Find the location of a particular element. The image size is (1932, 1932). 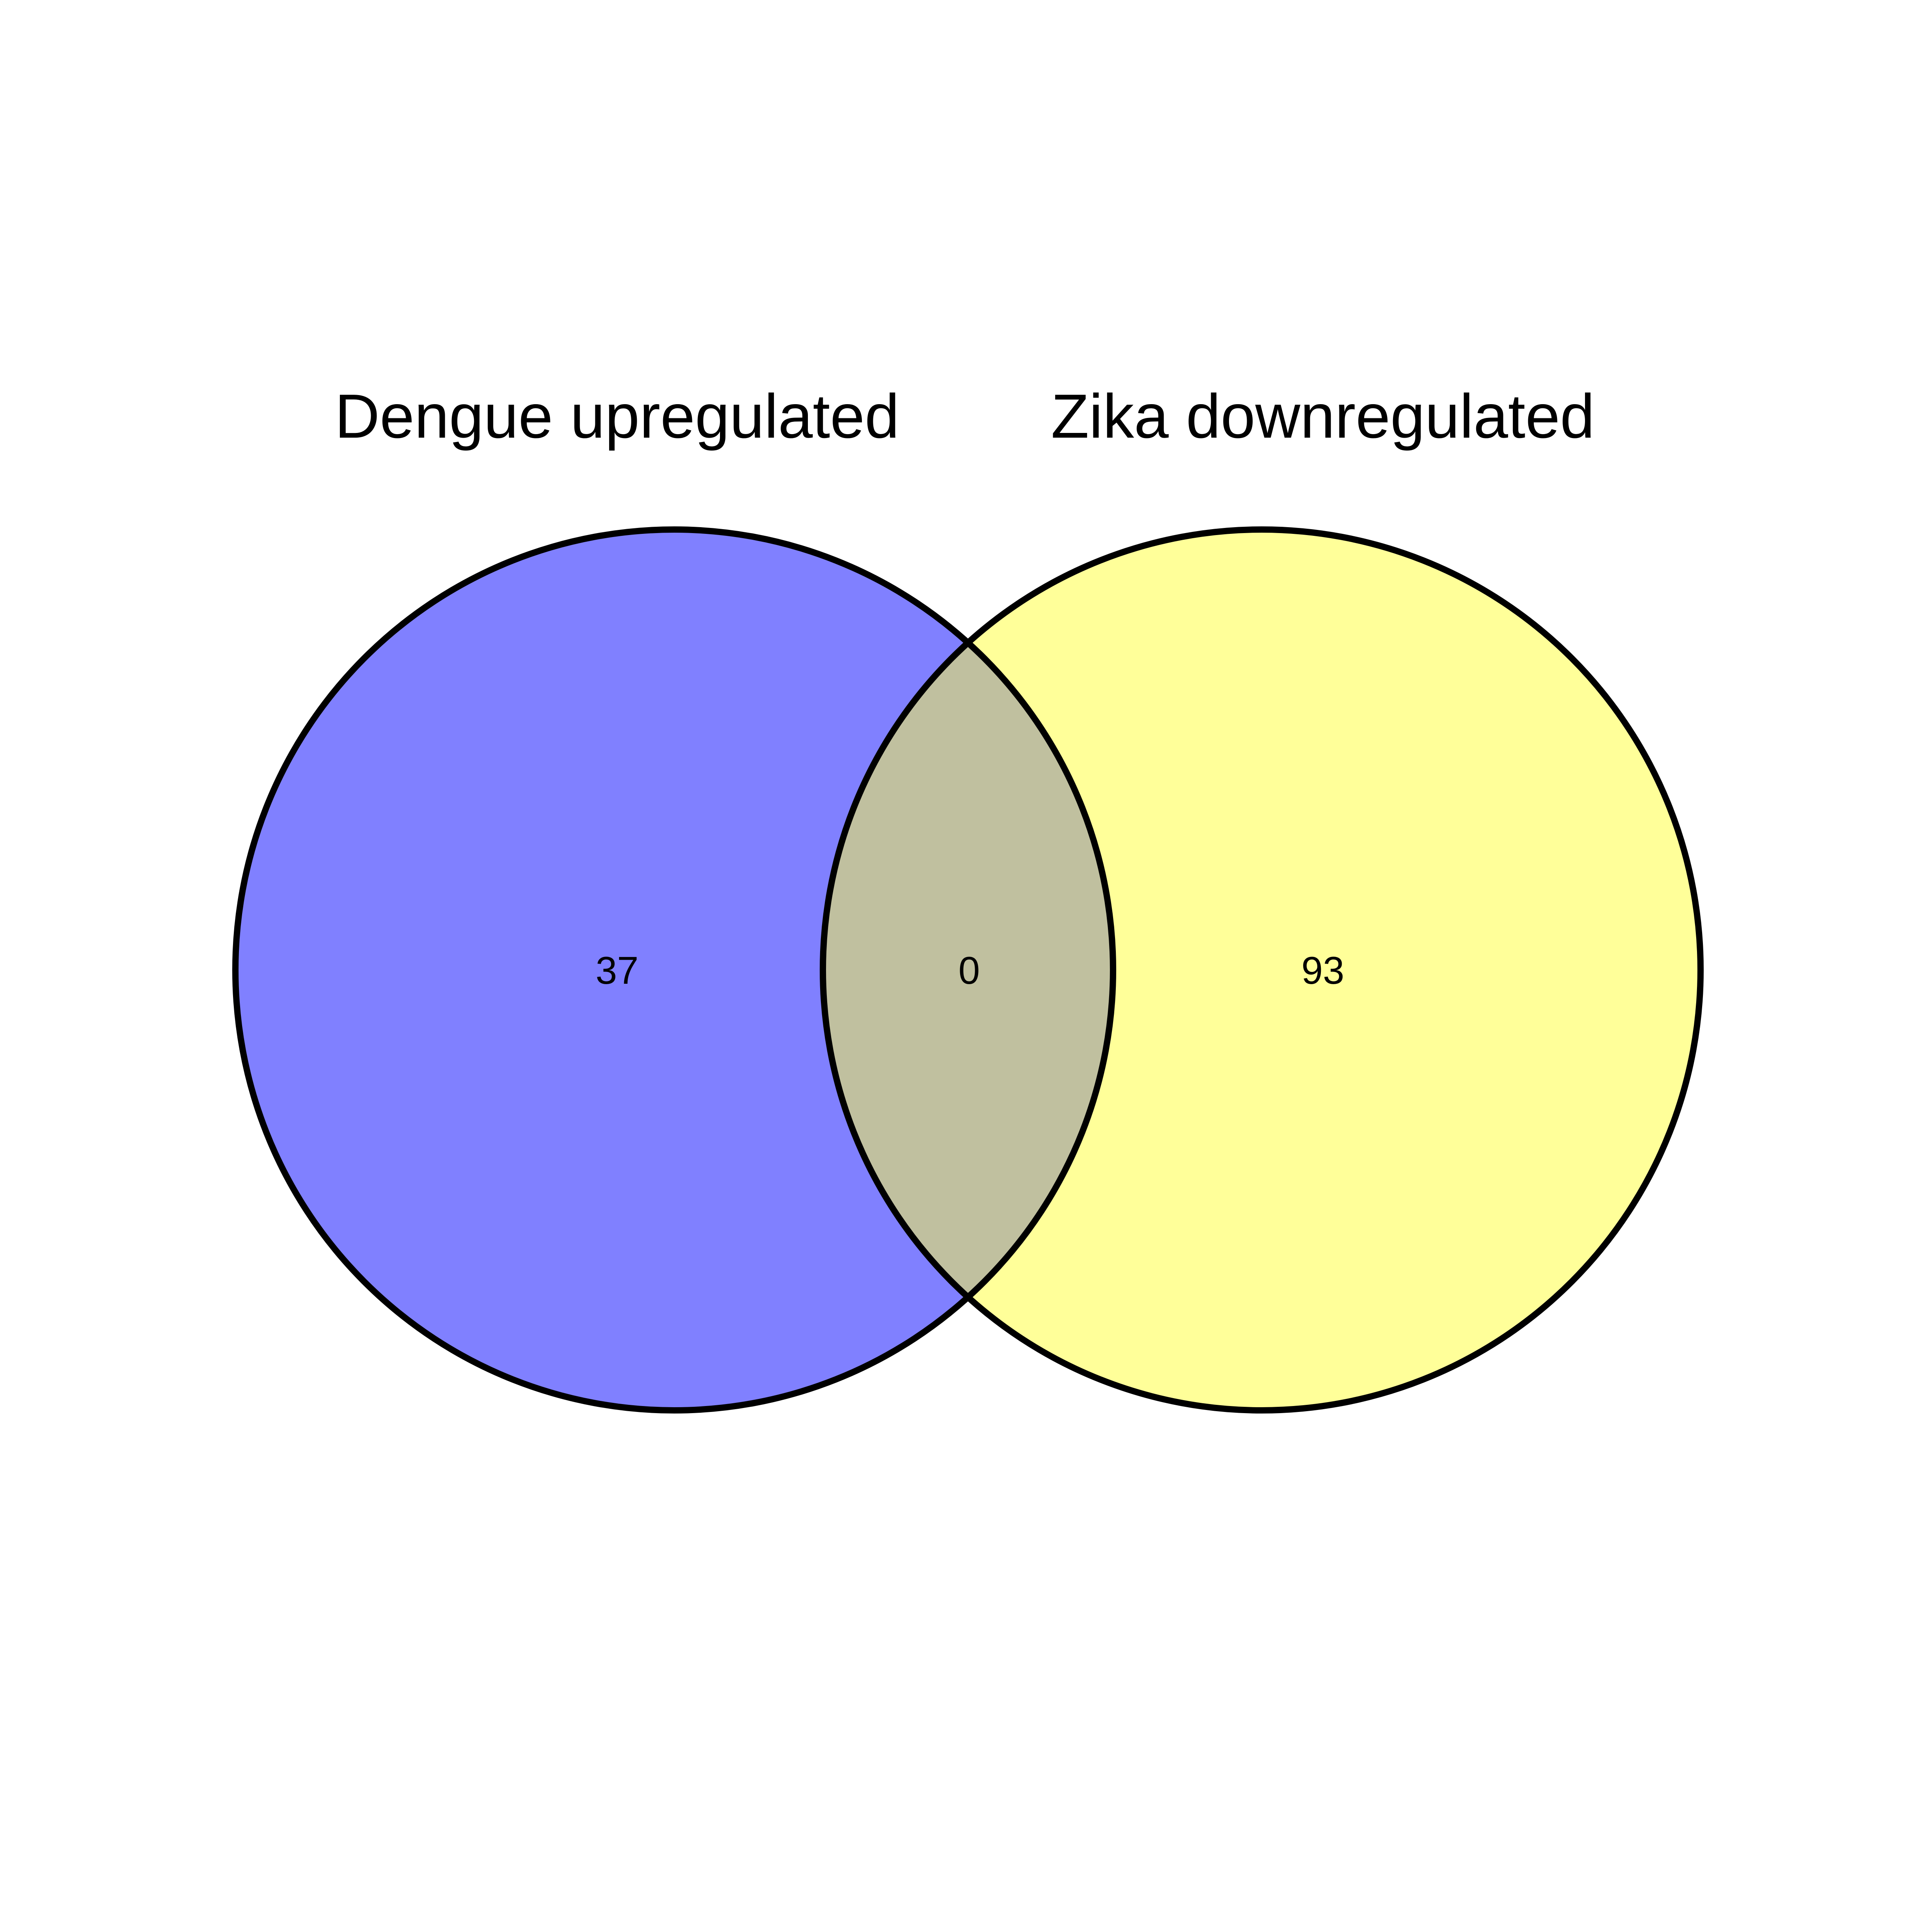

set-a-label: Dengue upregulated is located at coordinates (617, 417).